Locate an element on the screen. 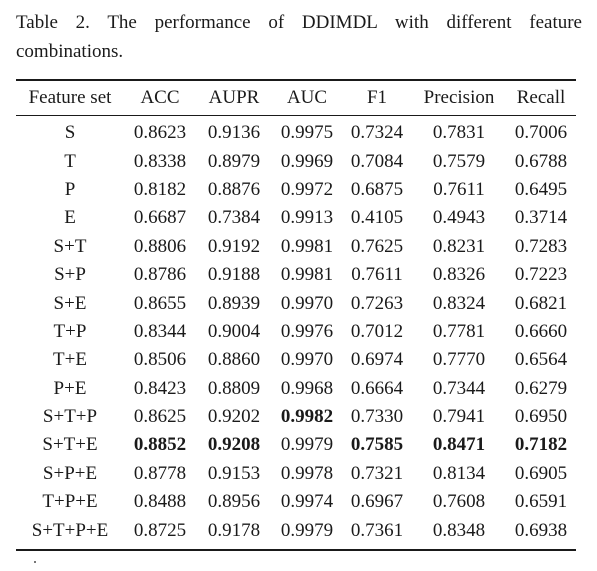  cell-f1: 0.6875 is located at coordinates (377, 189).